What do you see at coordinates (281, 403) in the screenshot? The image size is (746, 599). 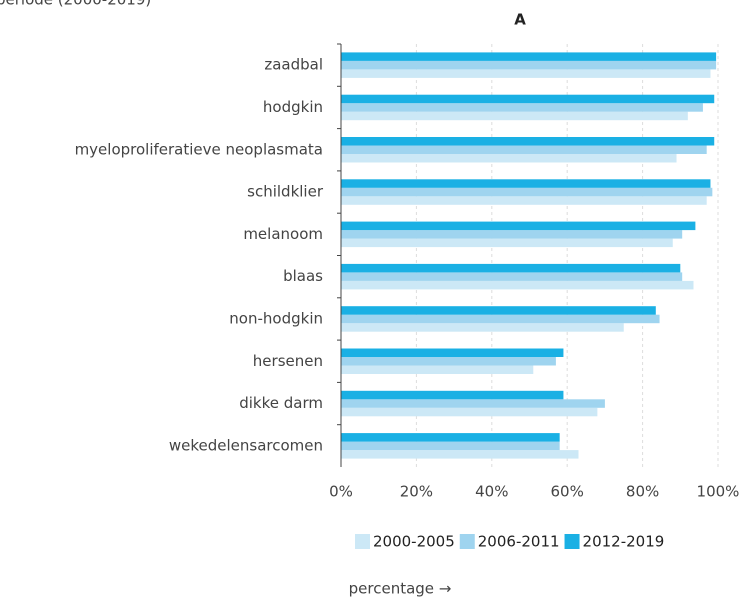 I see `y-tick-label: dikke darm` at bounding box center [281, 403].